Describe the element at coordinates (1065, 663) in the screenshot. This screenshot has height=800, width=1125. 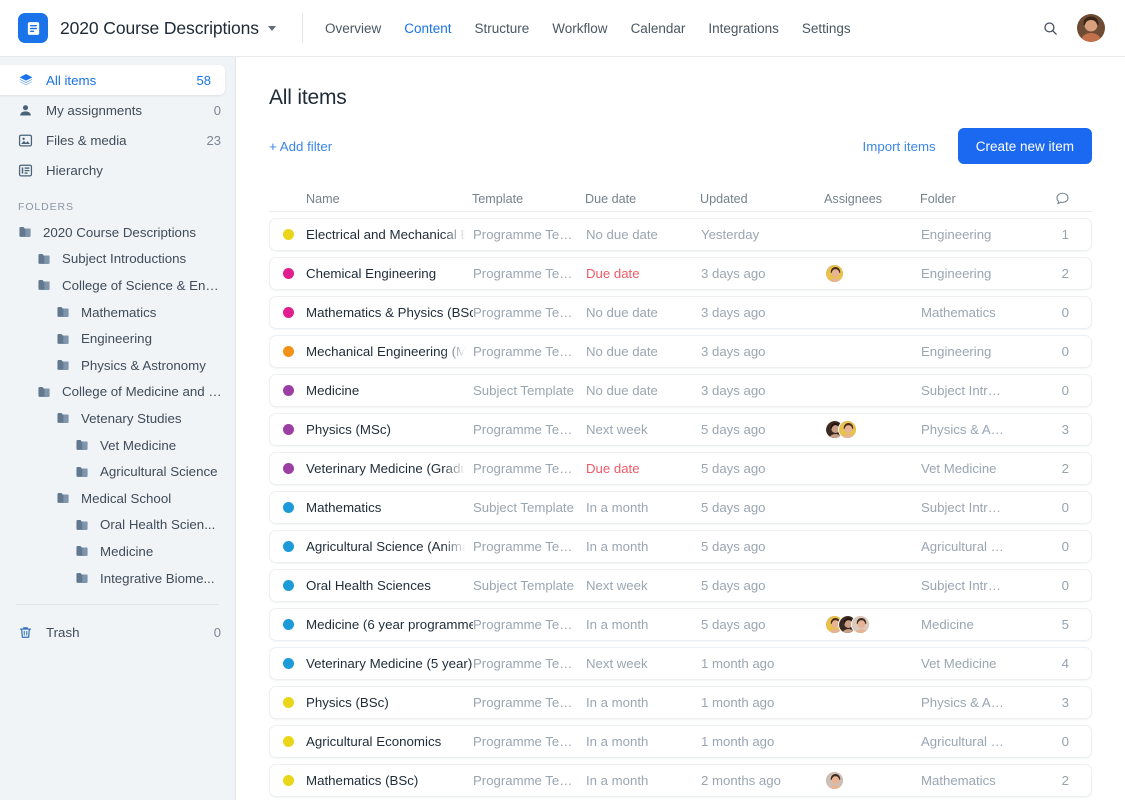
I see `row-comment-count: 4` at that location.